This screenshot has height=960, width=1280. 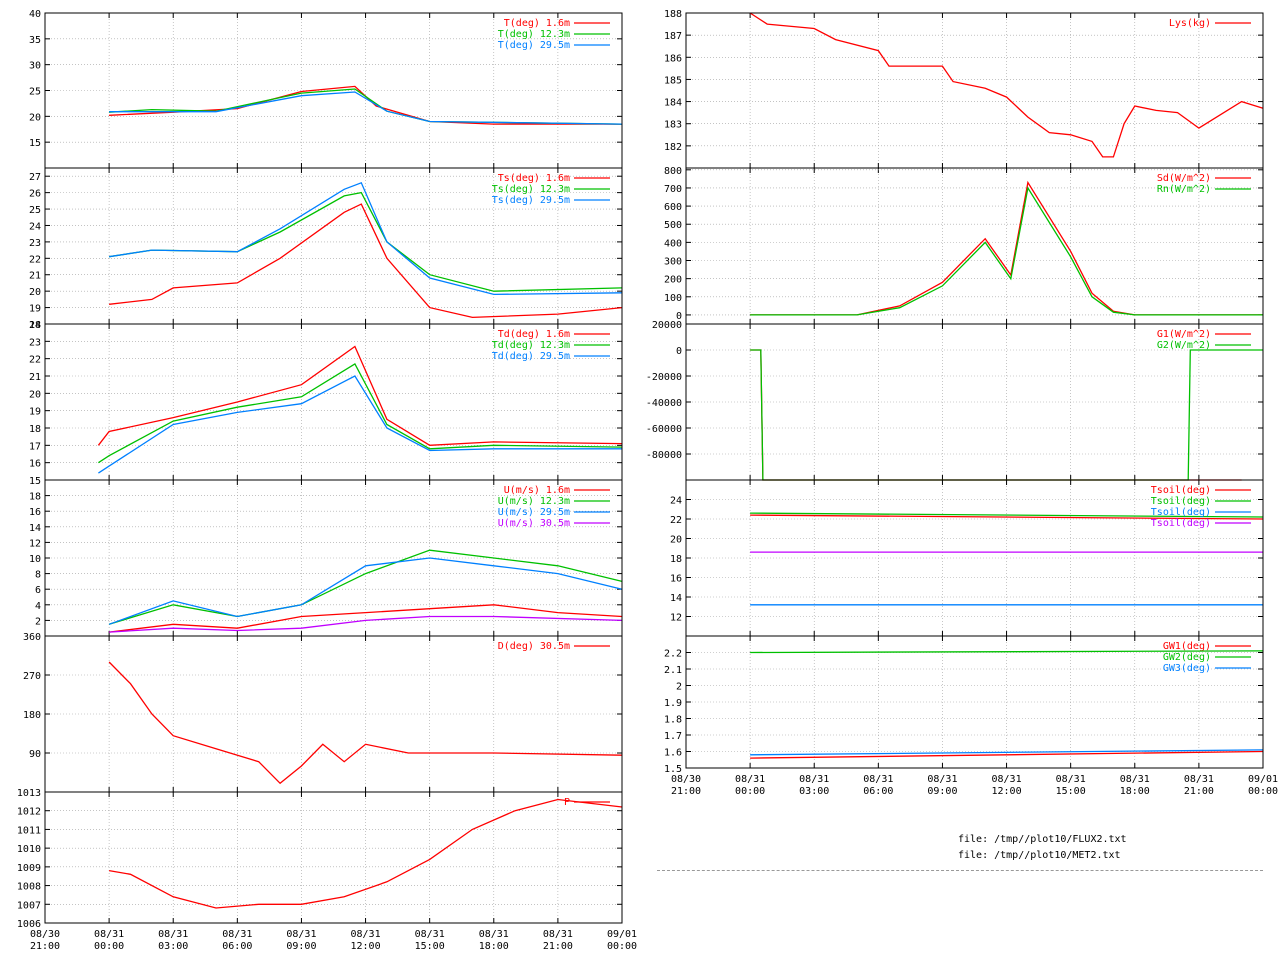 What do you see at coordinates (430, 946) in the screenshot?
I see `x-tick-label-time: 15:00` at bounding box center [430, 946].